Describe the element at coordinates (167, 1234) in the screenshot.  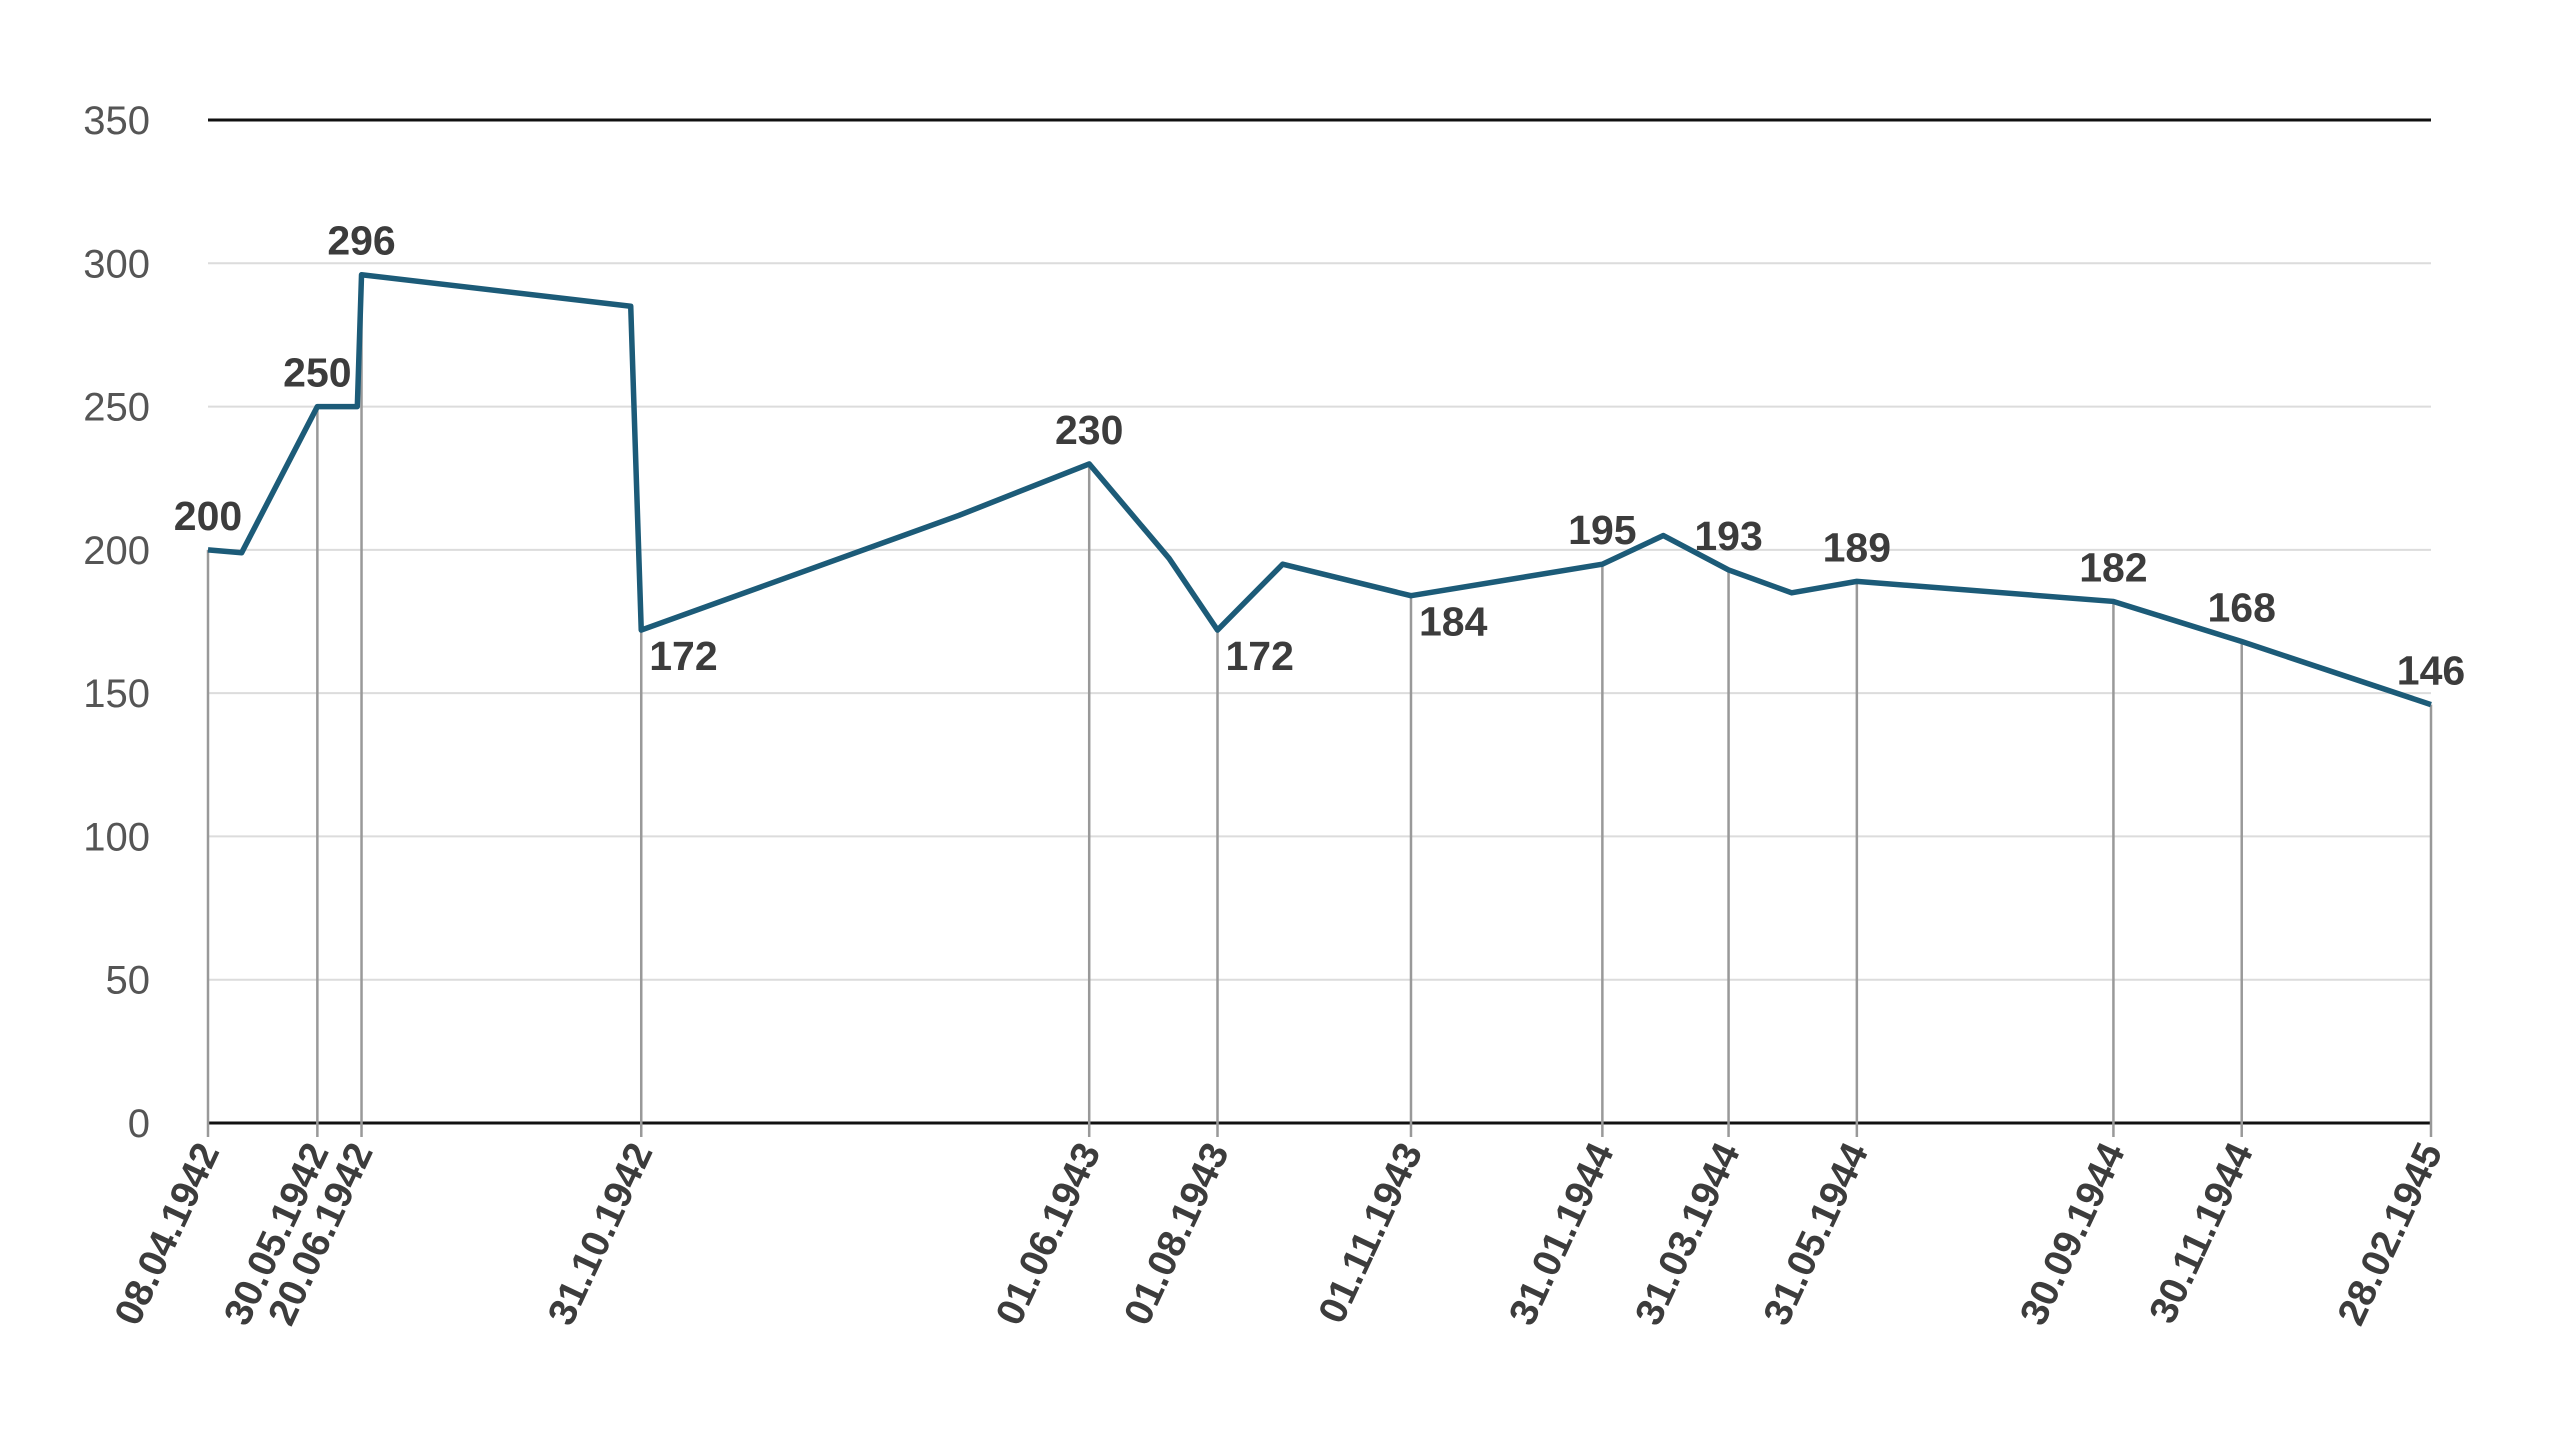
I see `x-tick-label: 08.04.1942` at that location.